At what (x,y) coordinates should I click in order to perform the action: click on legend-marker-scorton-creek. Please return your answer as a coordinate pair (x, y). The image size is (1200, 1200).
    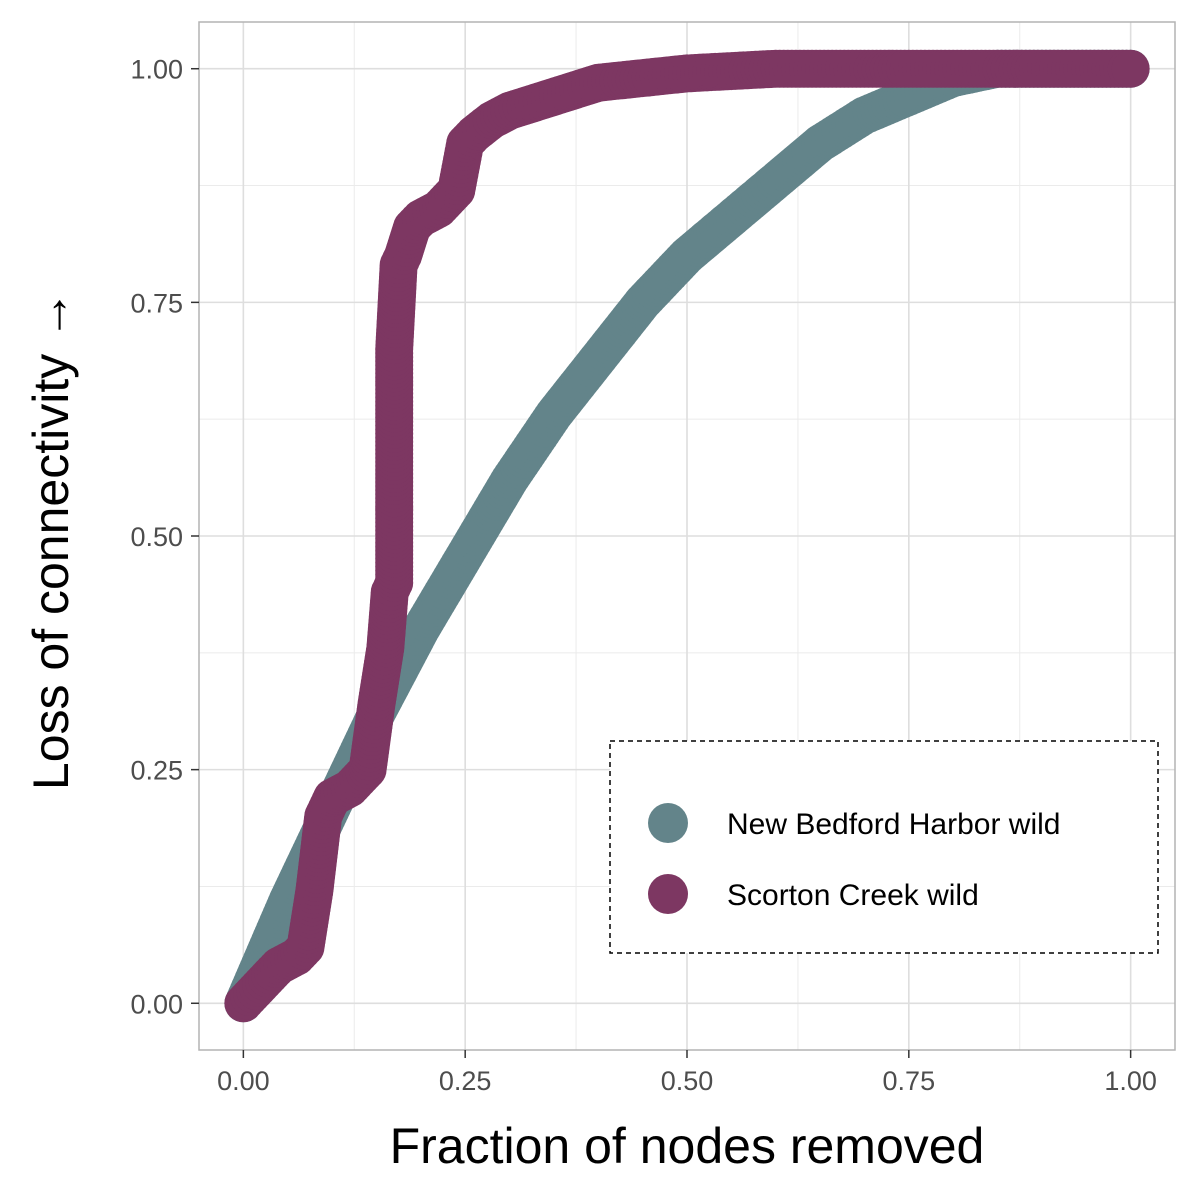
    Looking at the image, I should click on (668, 894).